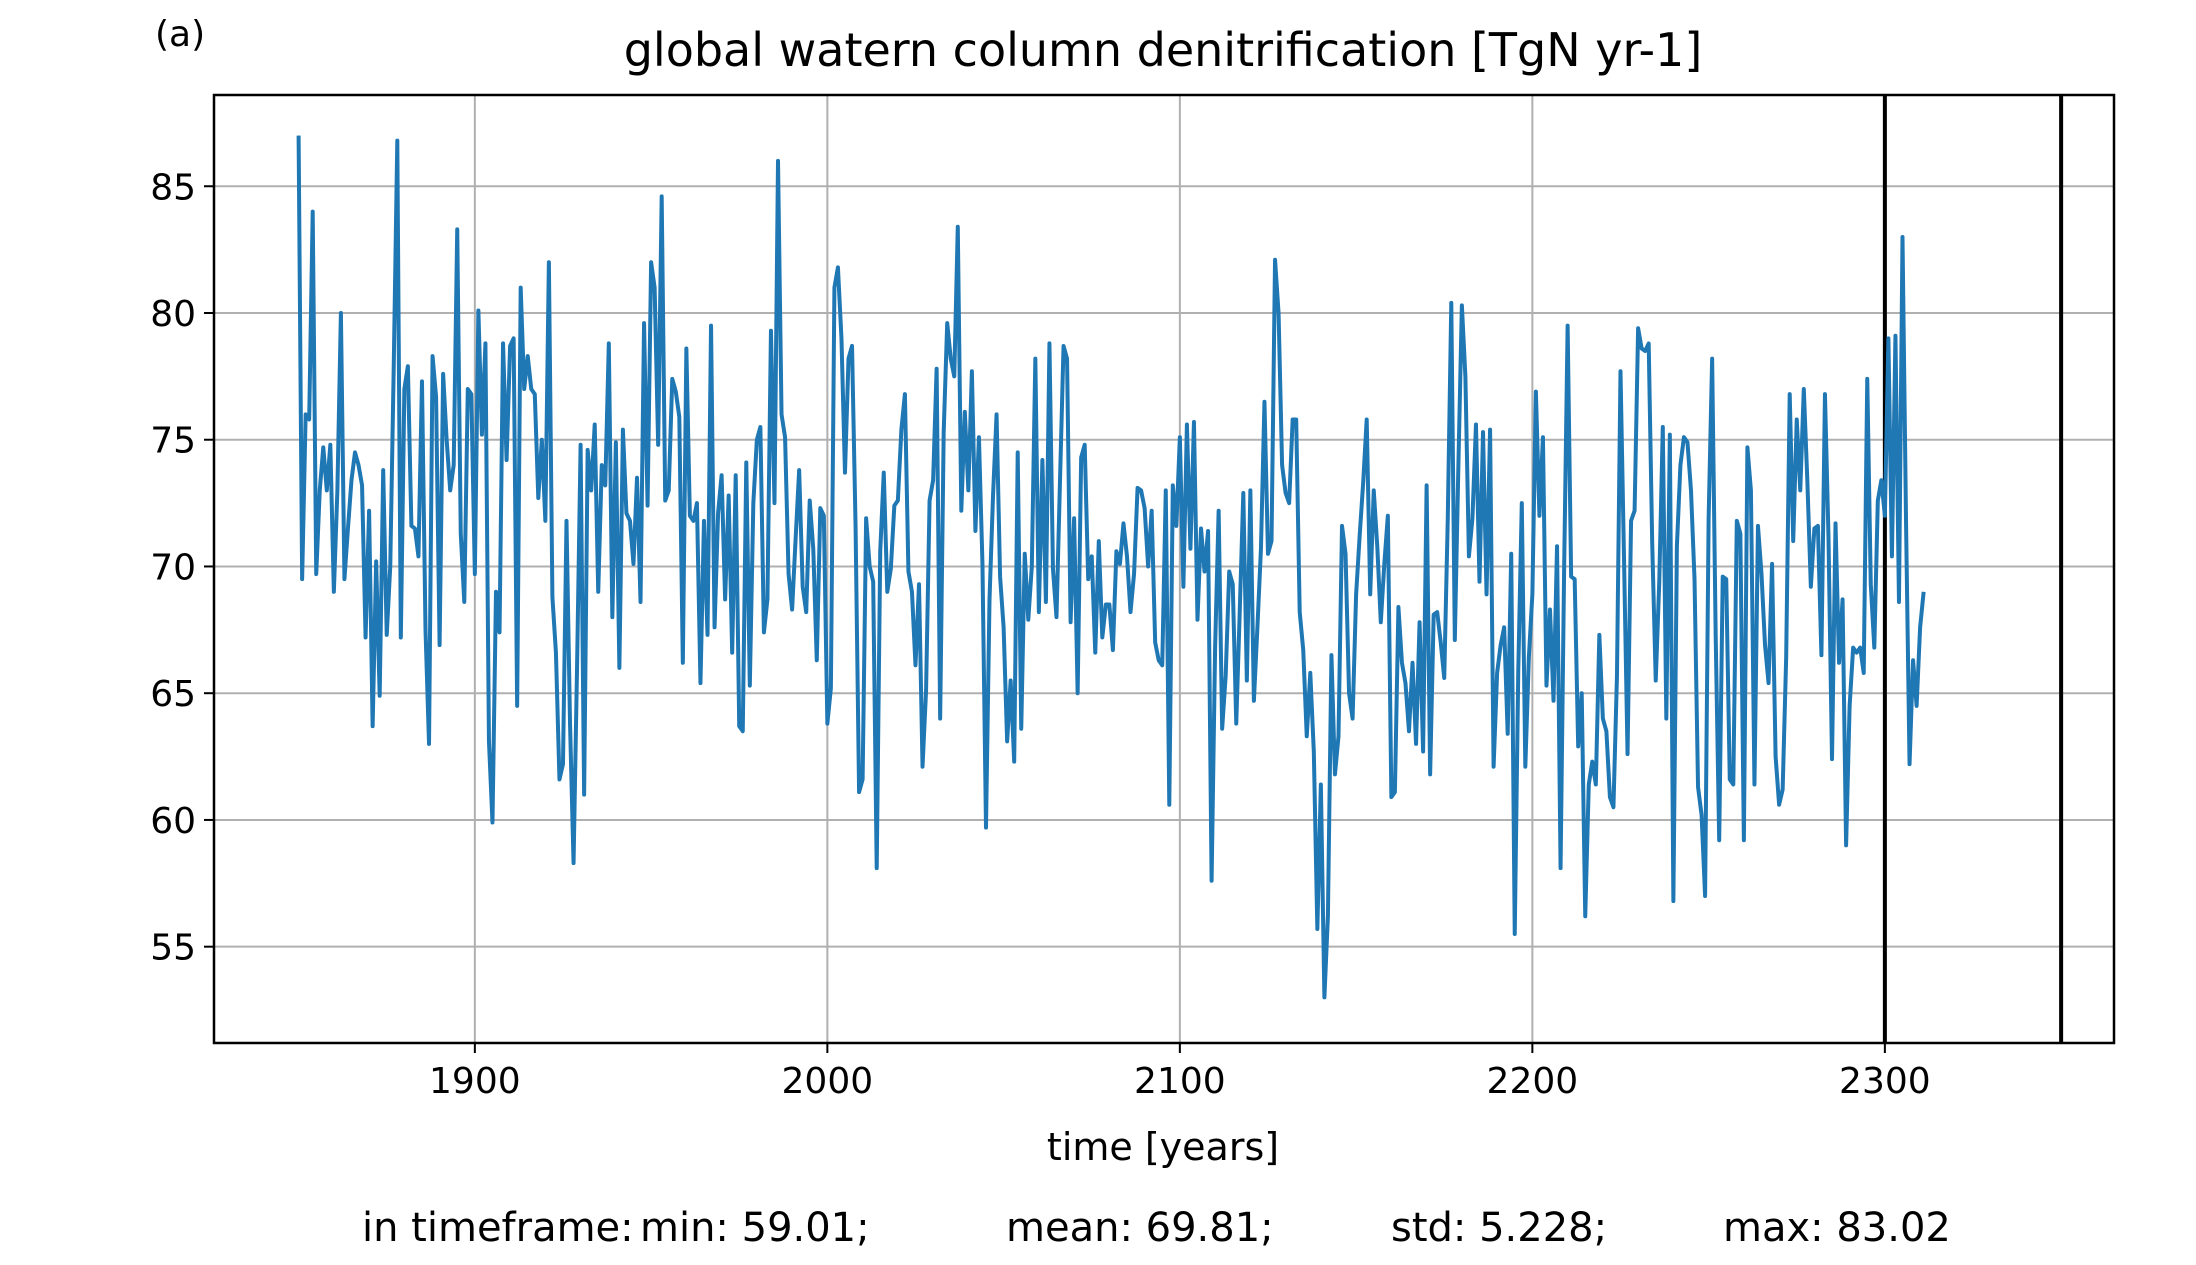 This screenshot has height=1265, width=2196. I want to click on y-tick-label: 80, so click(173, 314).